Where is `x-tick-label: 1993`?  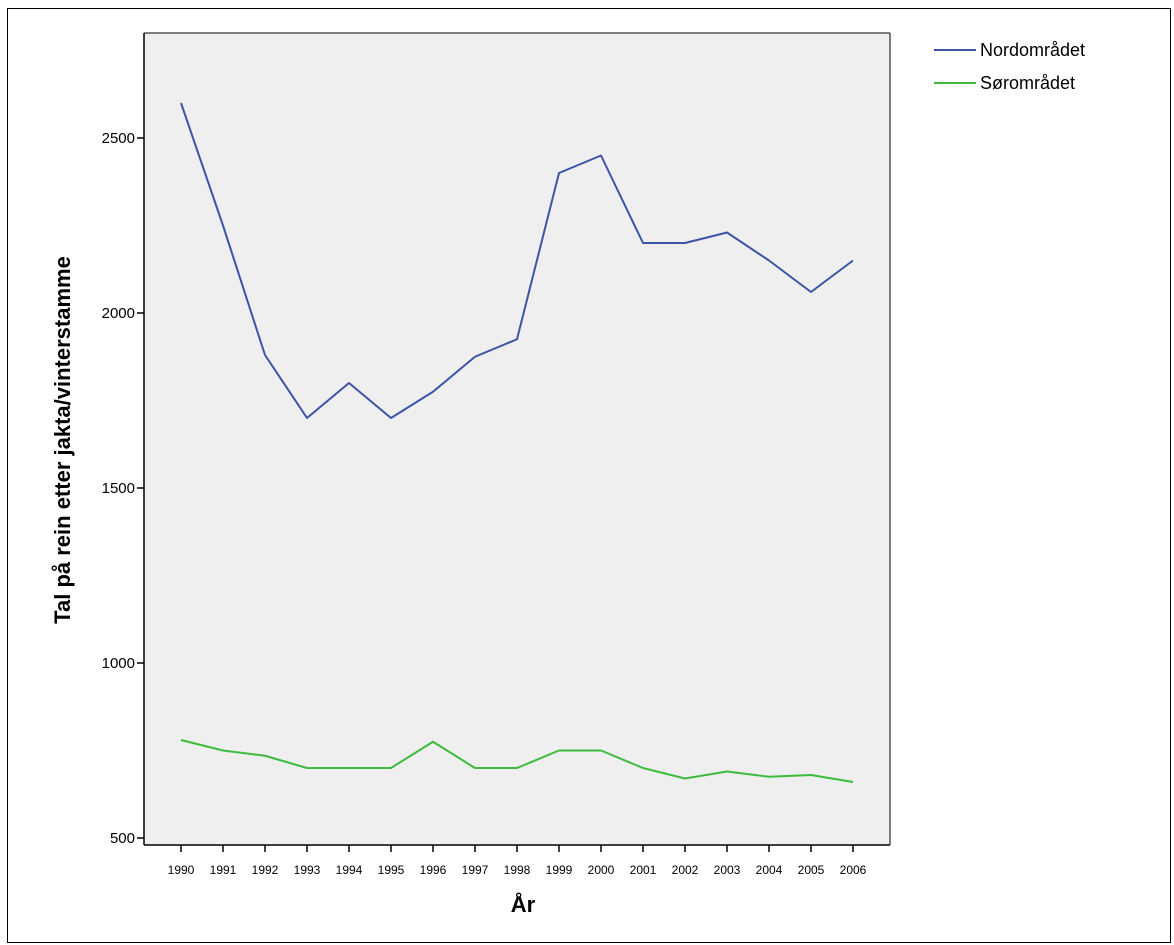 x-tick-label: 1993 is located at coordinates (307, 870).